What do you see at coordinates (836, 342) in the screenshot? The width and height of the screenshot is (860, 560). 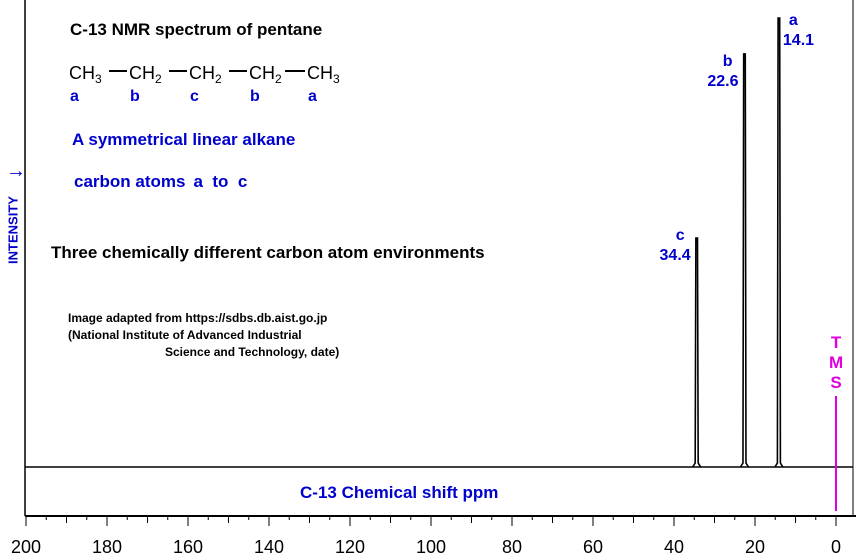 I see `tms-letter: T` at bounding box center [836, 342].